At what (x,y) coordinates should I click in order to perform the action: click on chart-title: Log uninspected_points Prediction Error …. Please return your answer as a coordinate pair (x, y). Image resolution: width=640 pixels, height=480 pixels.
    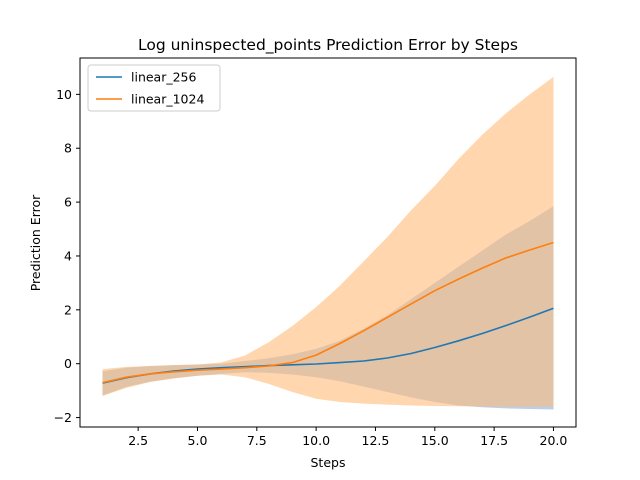
    Looking at the image, I should click on (328, 45).